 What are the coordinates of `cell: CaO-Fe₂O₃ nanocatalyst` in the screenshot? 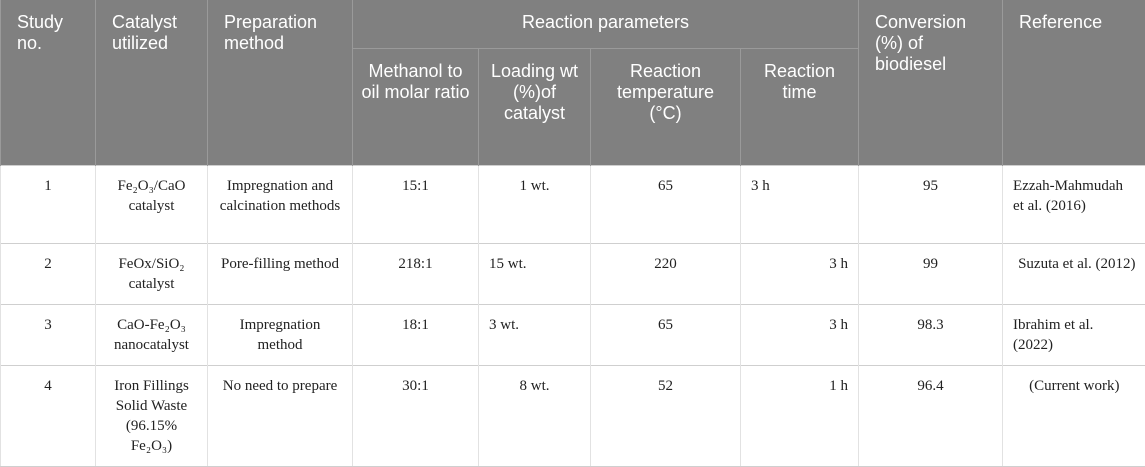 It's located at (151, 334).